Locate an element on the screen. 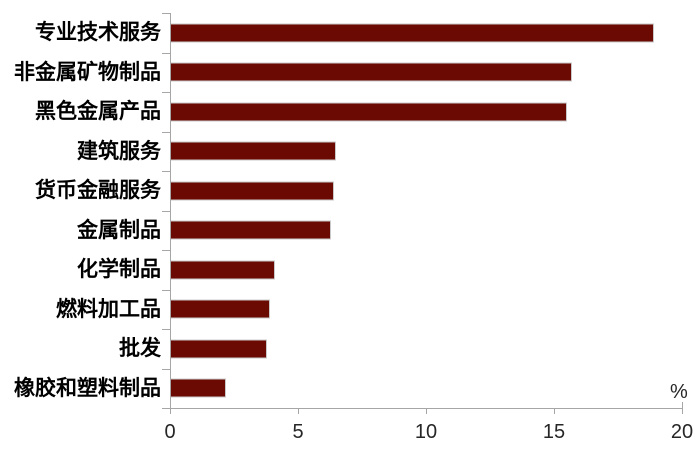 The width and height of the screenshot is (700, 455). chart-row: 非金属矿物制品 is located at coordinates (341, 73).